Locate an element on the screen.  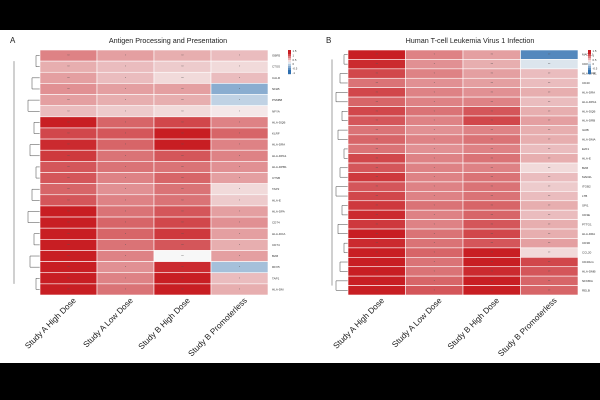
panel-title: Antigen Processing and Presentation is located at coordinates (168, 40).